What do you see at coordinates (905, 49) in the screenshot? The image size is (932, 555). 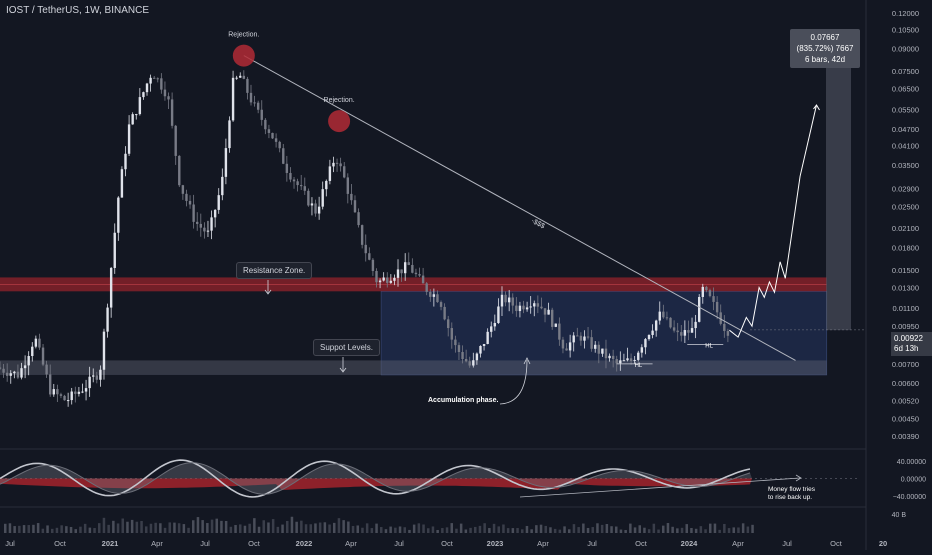 I see `price-tick-label: 0.09000` at bounding box center [905, 49].